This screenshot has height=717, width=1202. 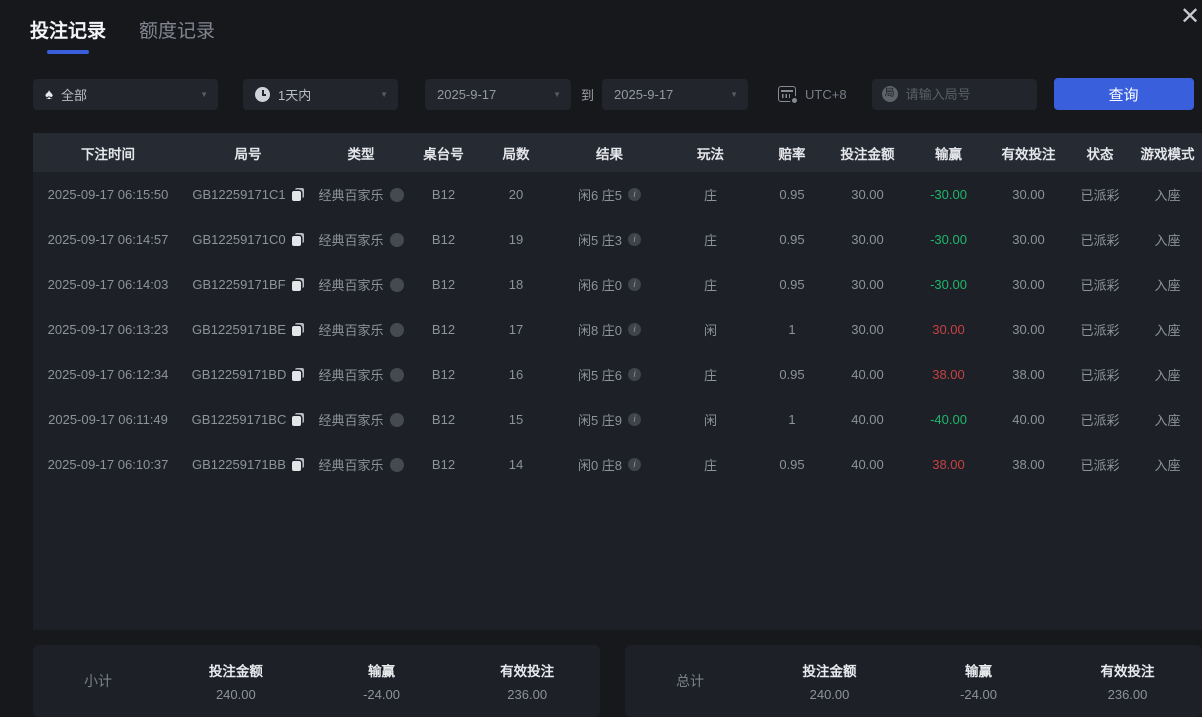 What do you see at coordinates (262, 94) in the screenshot?
I see `clock-icon` at bounding box center [262, 94].